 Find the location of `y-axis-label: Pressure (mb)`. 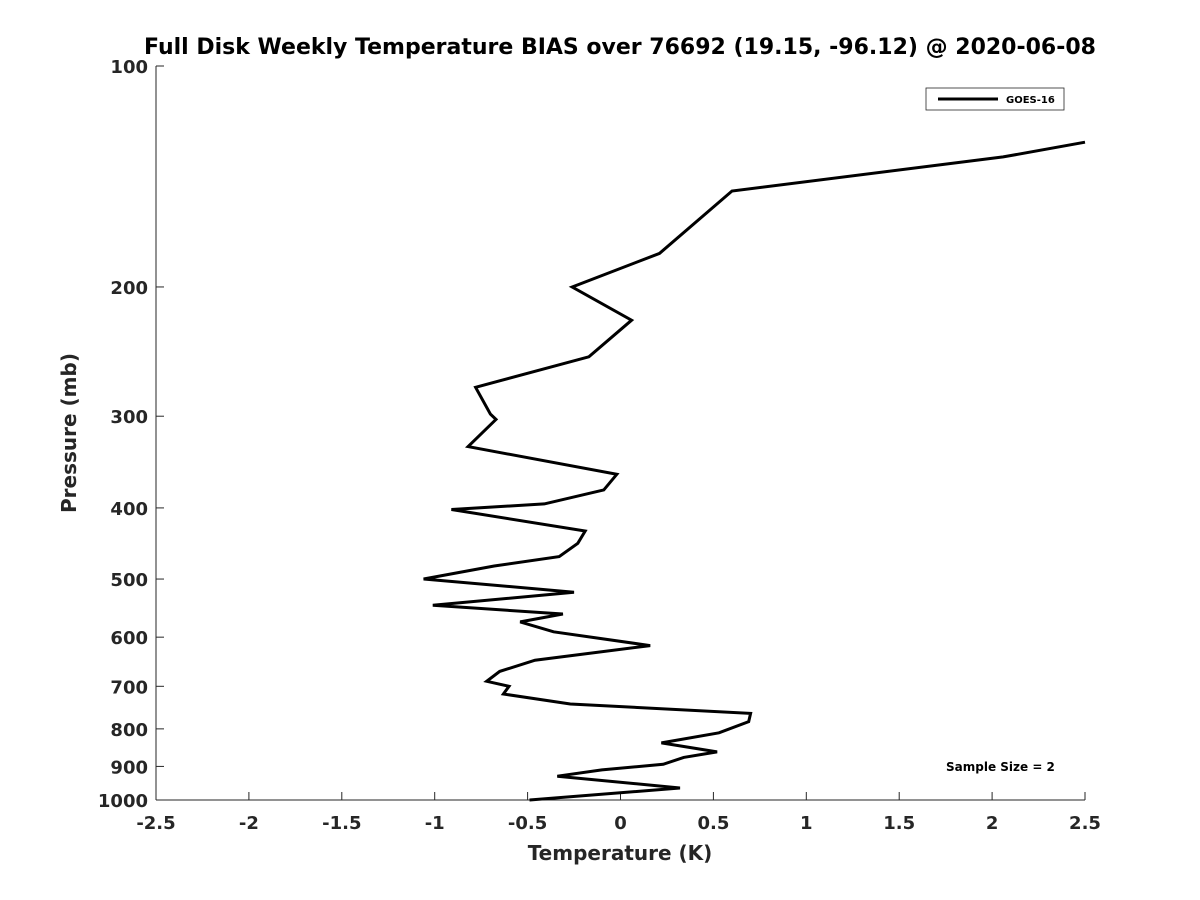

y-axis-label: Pressure (mb) is located at coordinates (69, 433).